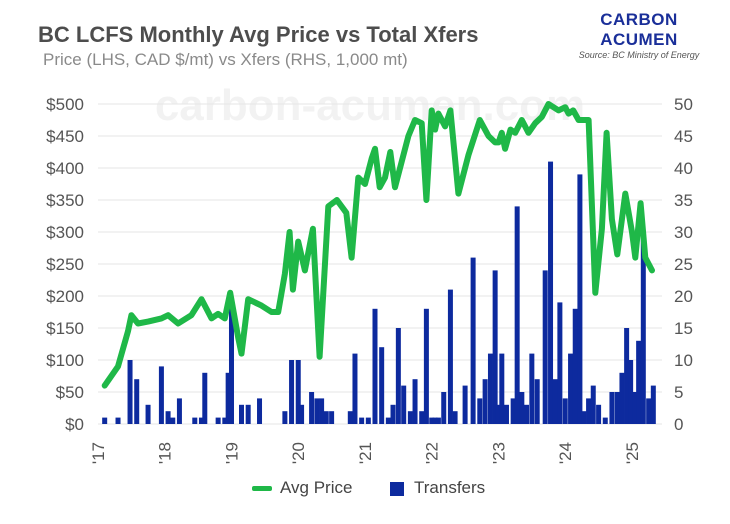 The image size is (730, 524). What do you see at coordinates (65, 104) in the screenshot?
I see `y-left-tick-label: $500` at bounding box center [65, 104].